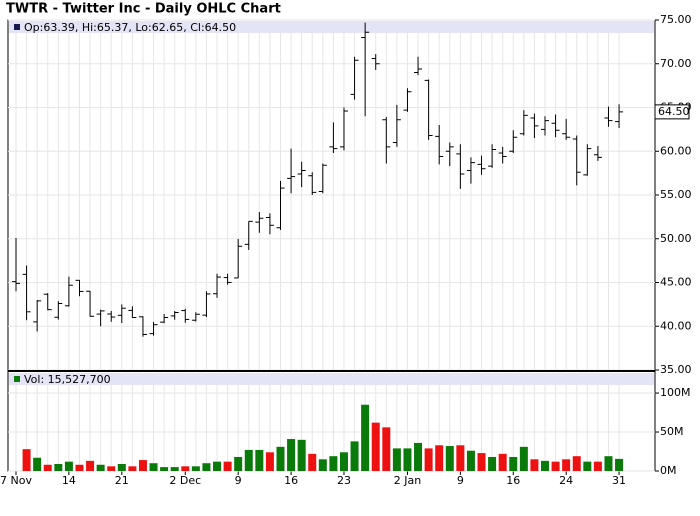 The image size is (700, 516). What do you see at coordinates (331, 371) in the screenshot?
I see `panel-divider` at bounding box center [331, 371].